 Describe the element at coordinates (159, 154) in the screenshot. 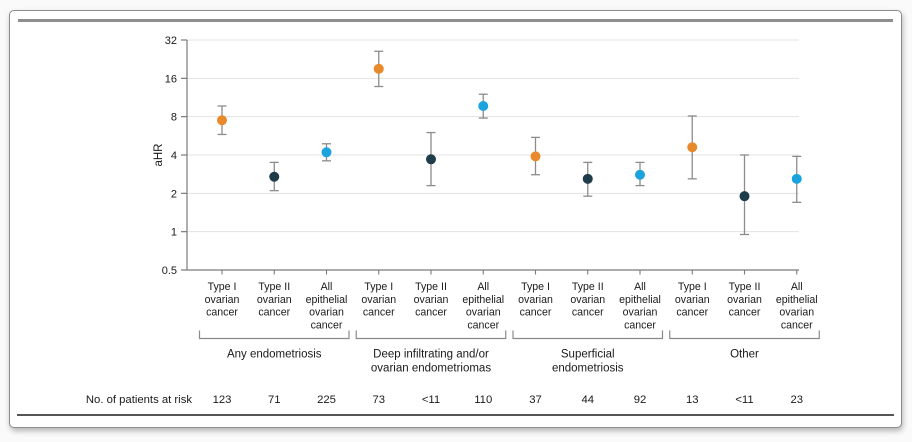

I see `y-axis-title: aHR` at that location.